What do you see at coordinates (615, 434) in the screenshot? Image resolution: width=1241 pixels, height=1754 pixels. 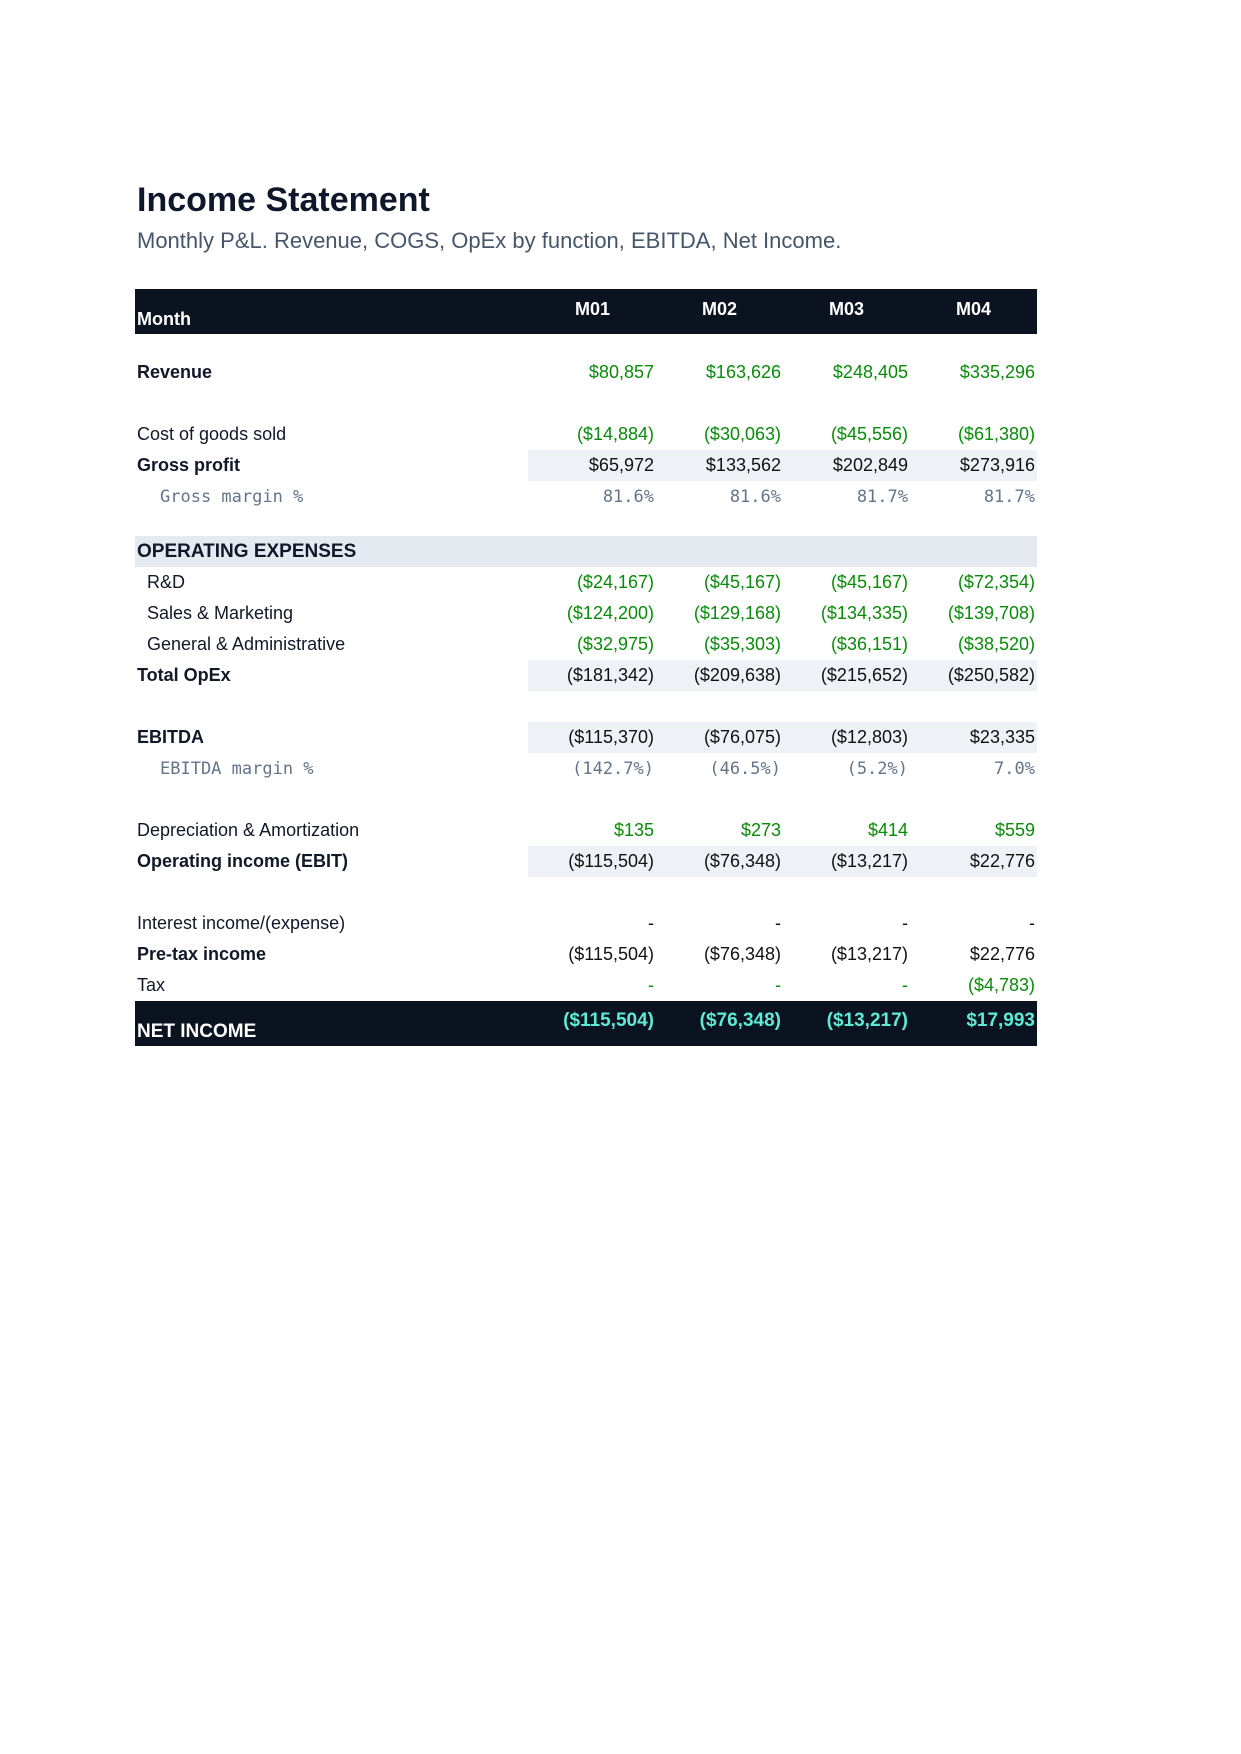 I see `cell-m01: ($14,884)` at bounding box center [615, 434].